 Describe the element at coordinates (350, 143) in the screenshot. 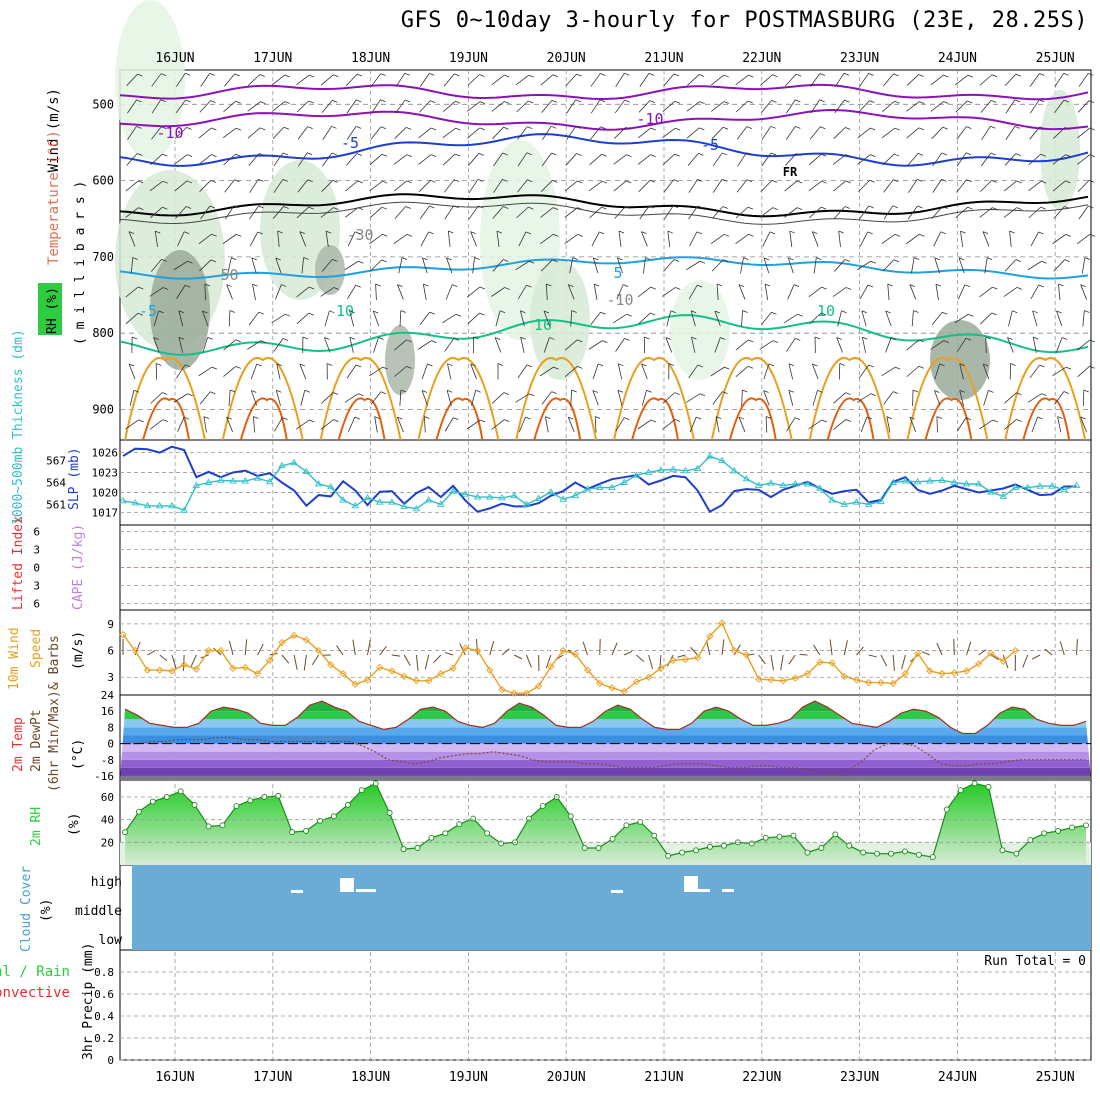

I see `contour-label: -5` at that location.